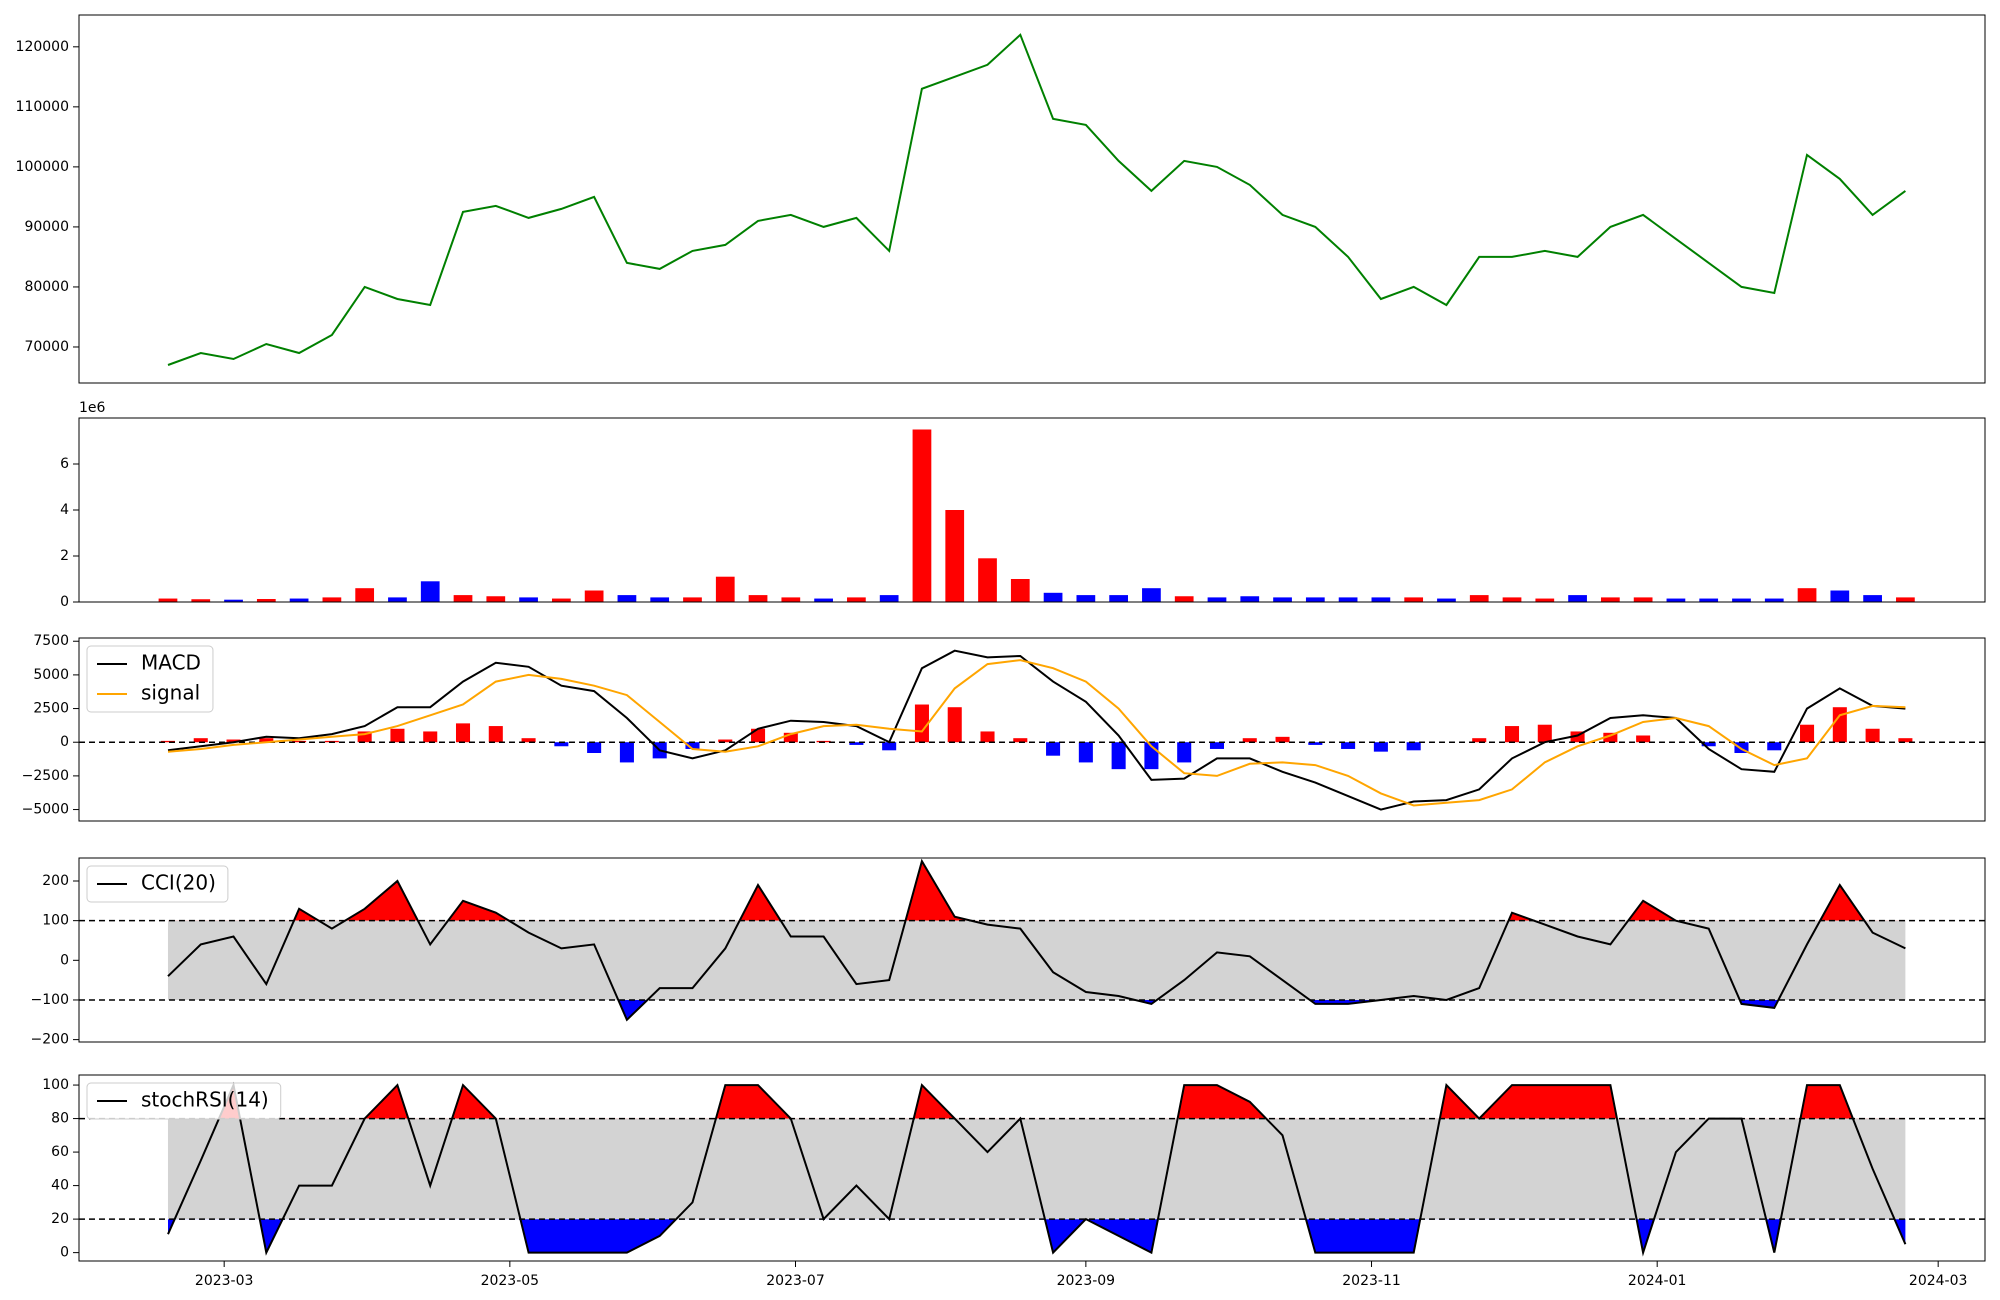 This screenshot has height=1300, width=2000. I want to click on y-tick-label: 200, so click(55, 881).